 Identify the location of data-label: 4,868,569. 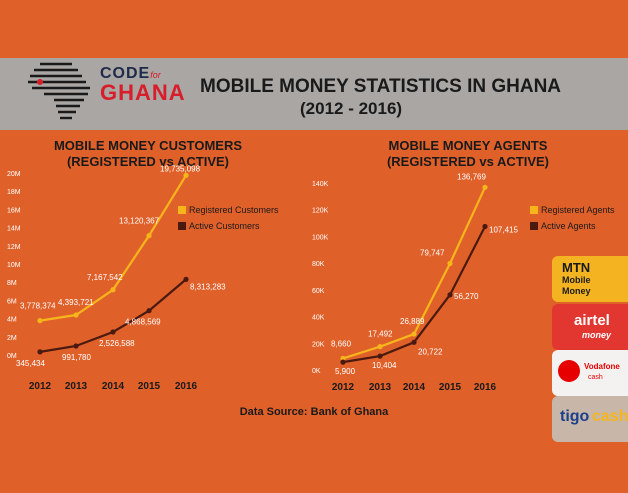
(143, 322).